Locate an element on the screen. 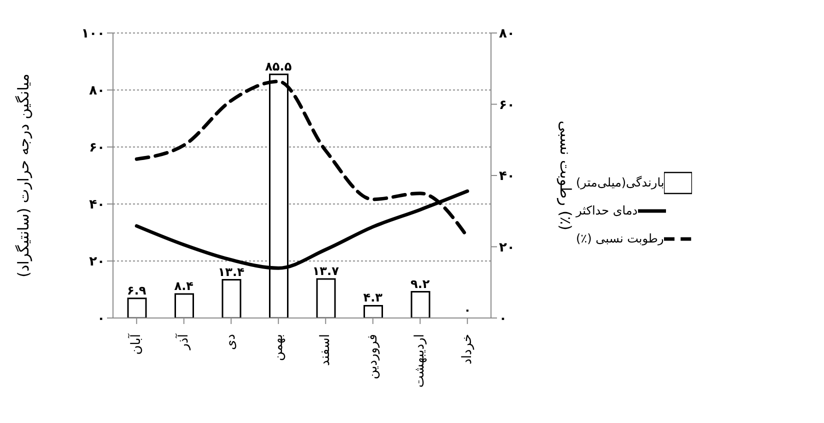 The width and height of the screenshot is (824, 423). x-tick-label: فروردین is located at coordinates (372, 357).